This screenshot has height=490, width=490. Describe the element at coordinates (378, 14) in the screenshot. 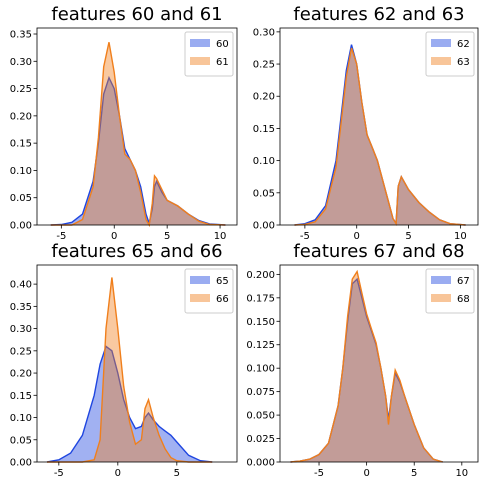

I see `subplot-title: features 62 and 63` at that location.